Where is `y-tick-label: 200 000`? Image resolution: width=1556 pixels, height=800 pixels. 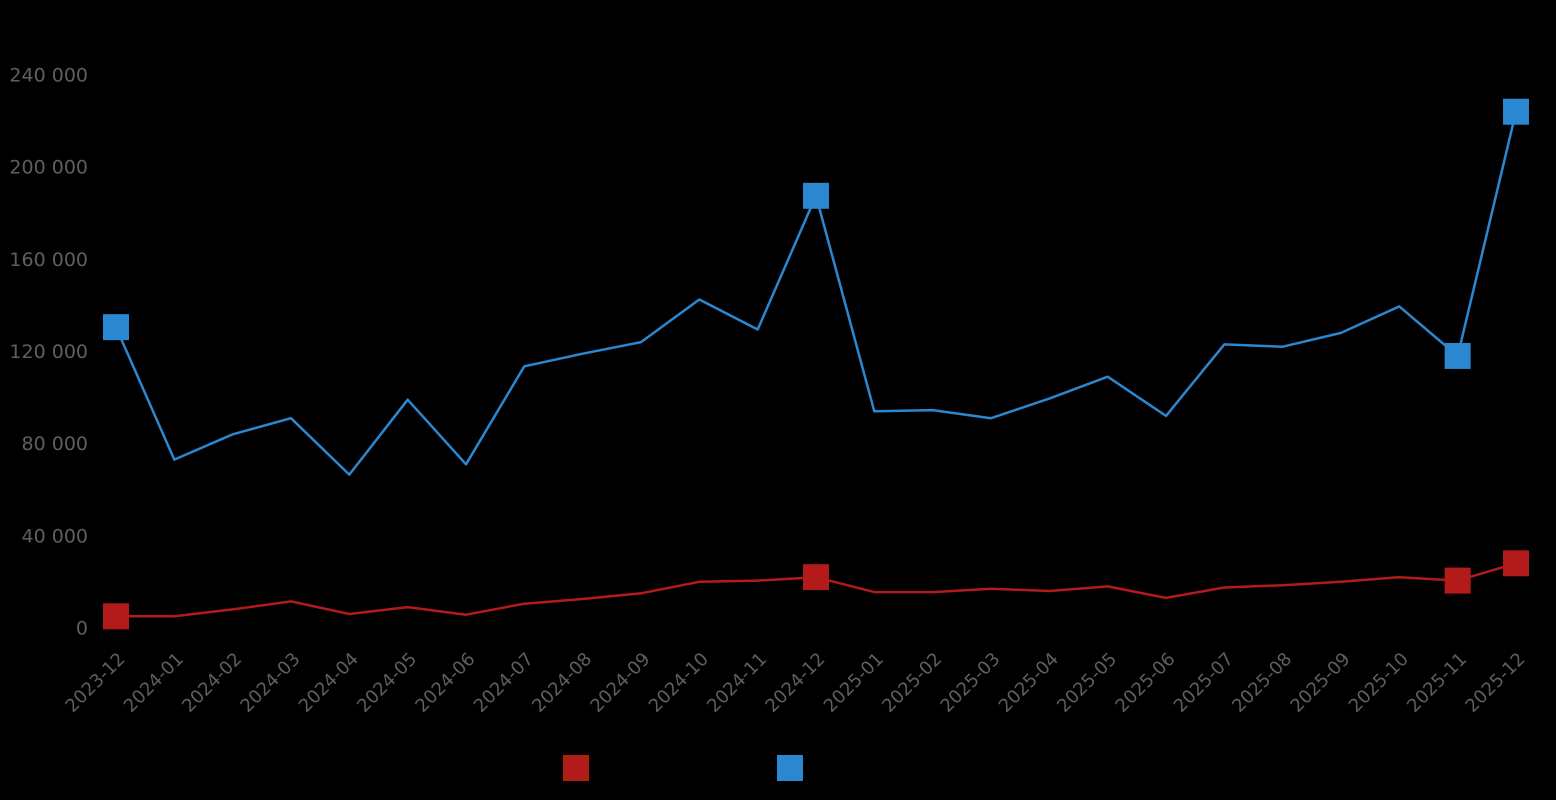 y-tick-label: 200 000 is located at coordinates (48, 168).